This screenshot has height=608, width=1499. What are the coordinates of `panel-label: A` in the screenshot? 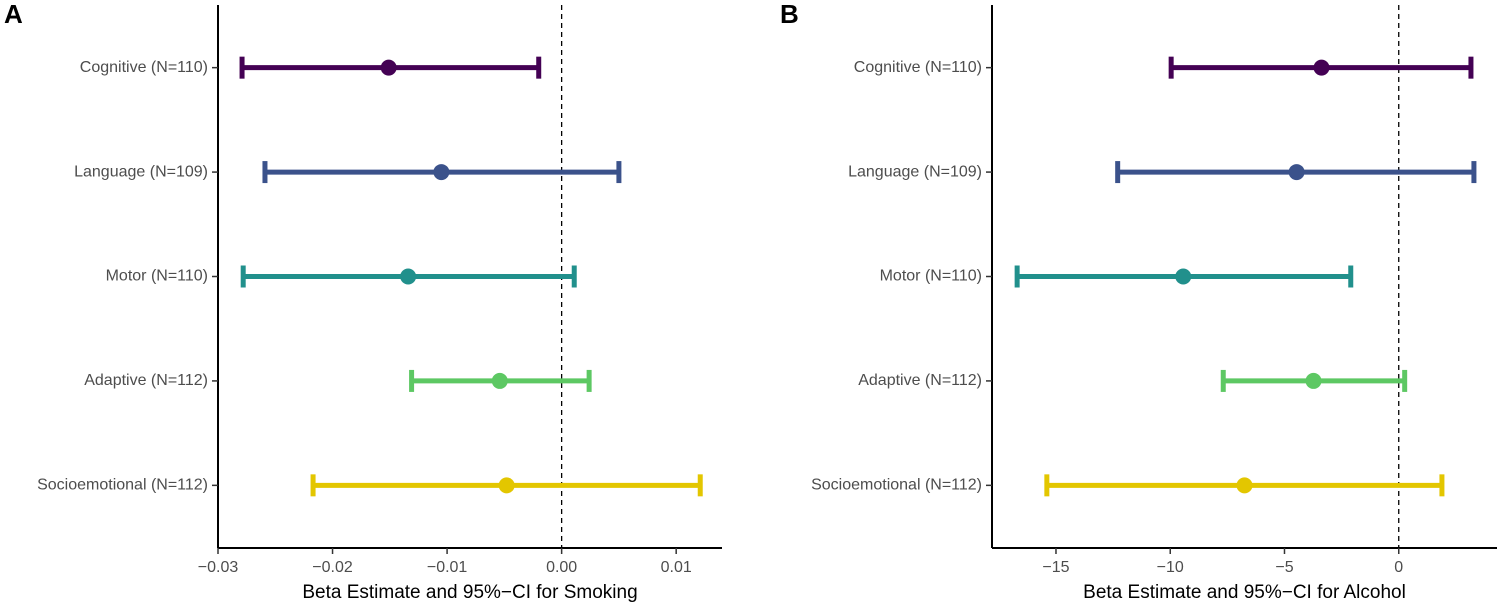 It's located at (13, 14).